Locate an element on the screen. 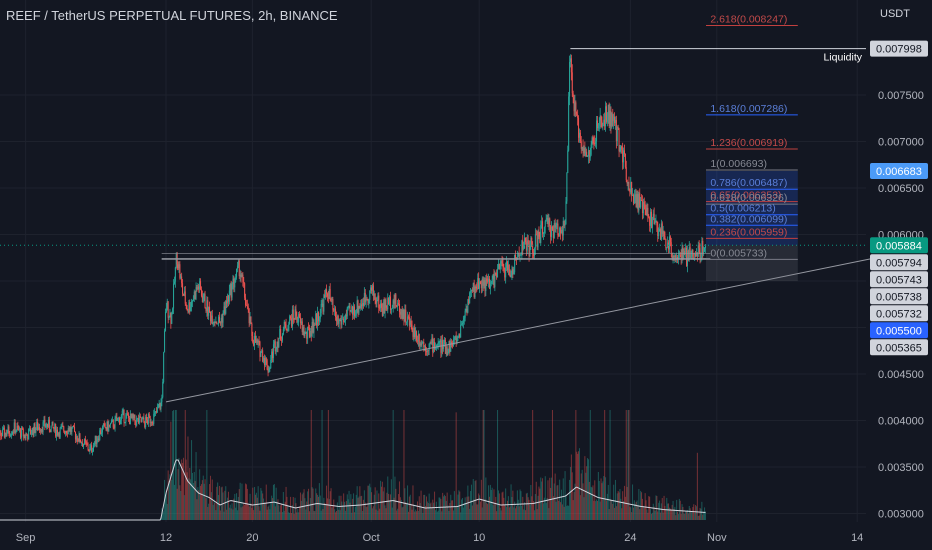 Image resolution: width=932 pixels, height=550 pixels. fib-level-label: 0.382(0.006099) is located at coordinates (748, 219).